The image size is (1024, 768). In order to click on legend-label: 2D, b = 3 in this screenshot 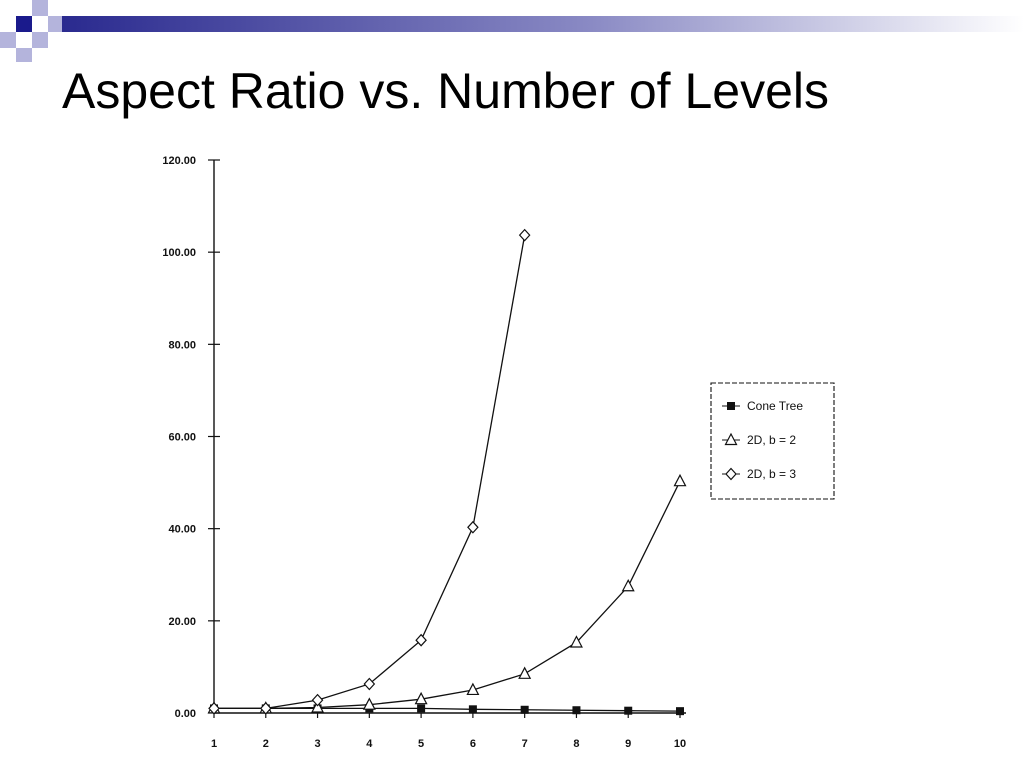, I will do `click(771, 474)`.